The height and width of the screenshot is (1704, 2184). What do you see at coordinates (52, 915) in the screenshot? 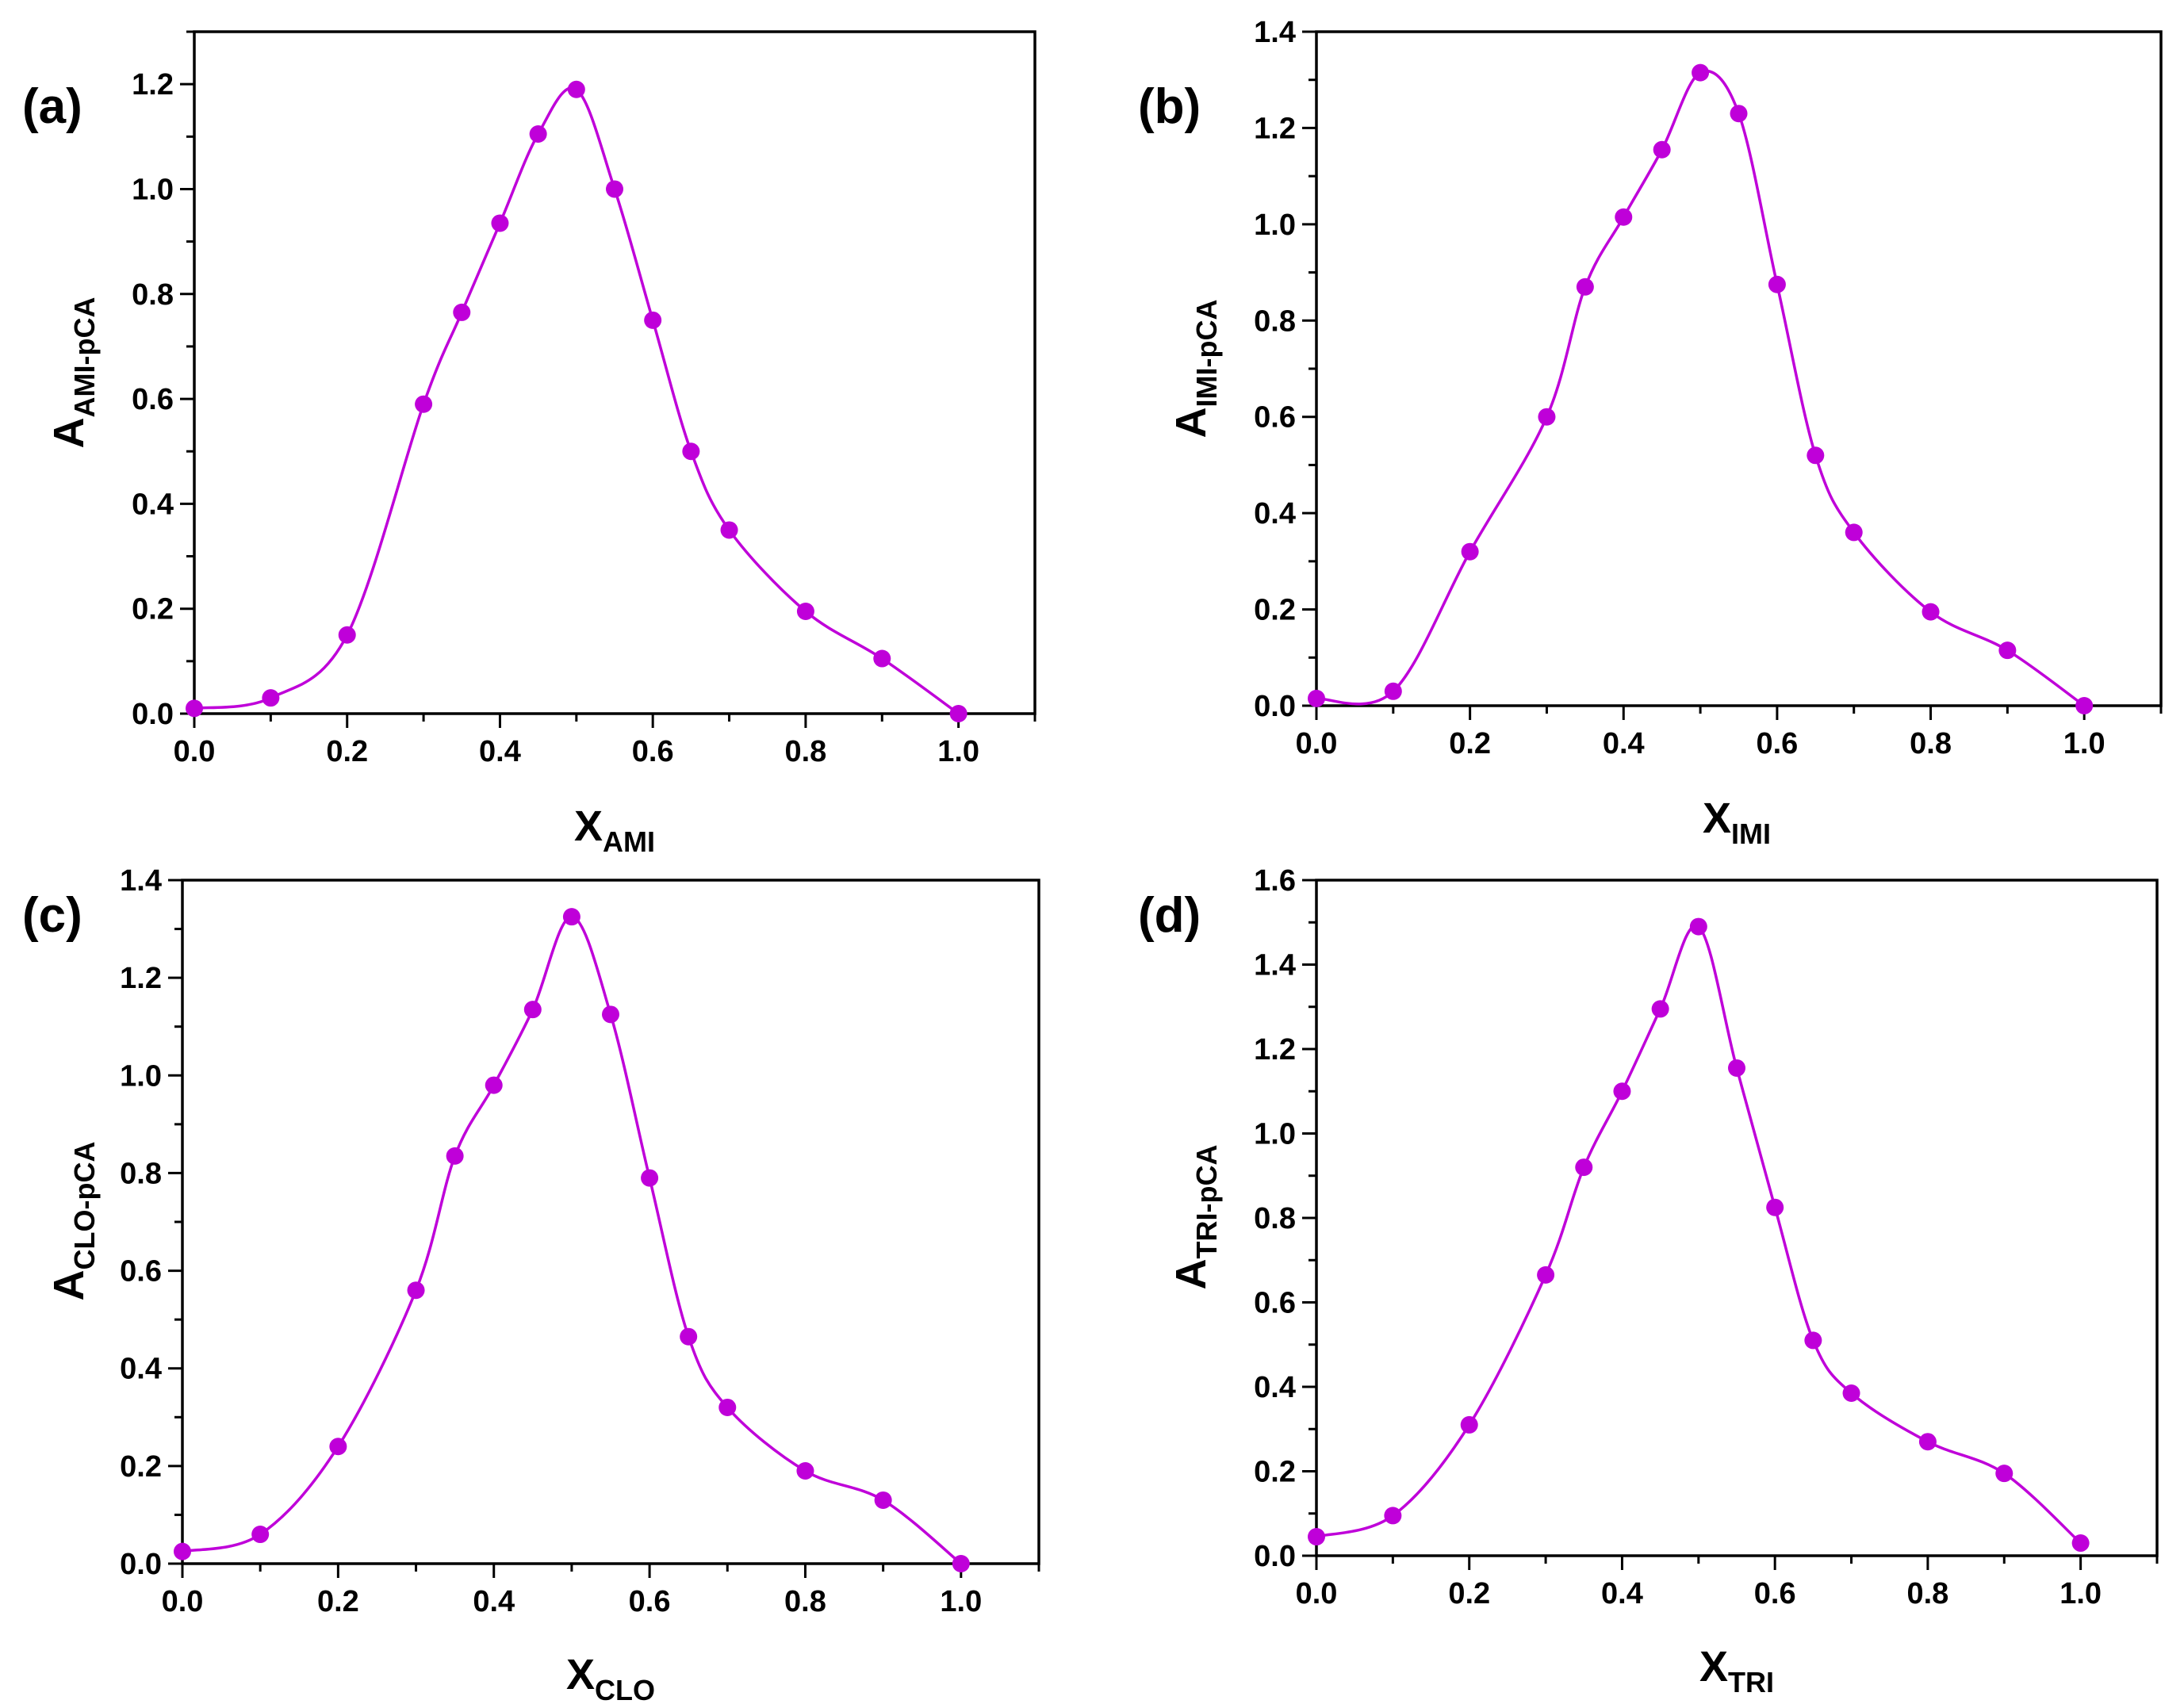
I see `panel-label: (c)` at bounding box center [52, 915].